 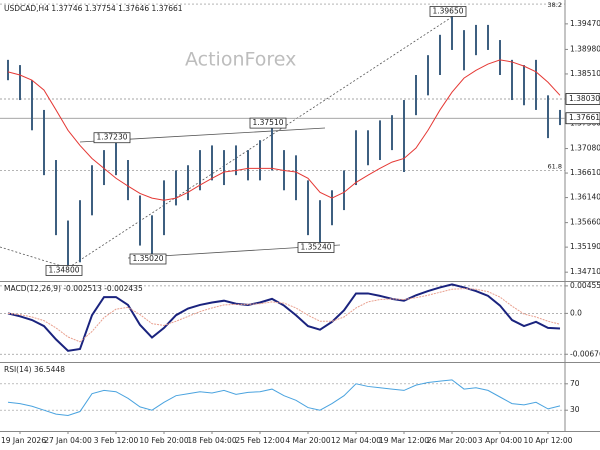 I want to click on y-tick-label: 30, so click(x=575, y=409).